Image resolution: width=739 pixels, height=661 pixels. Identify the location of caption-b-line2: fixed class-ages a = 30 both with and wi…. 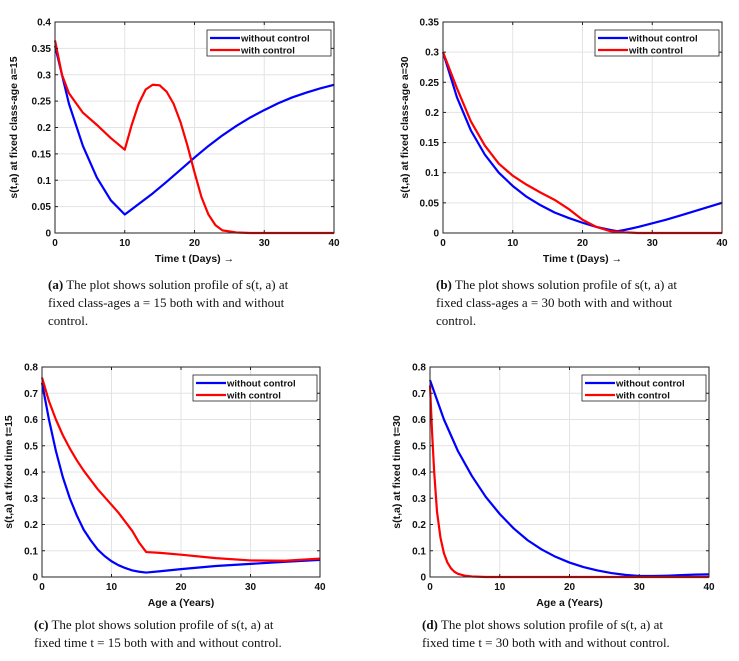
(554, 302).